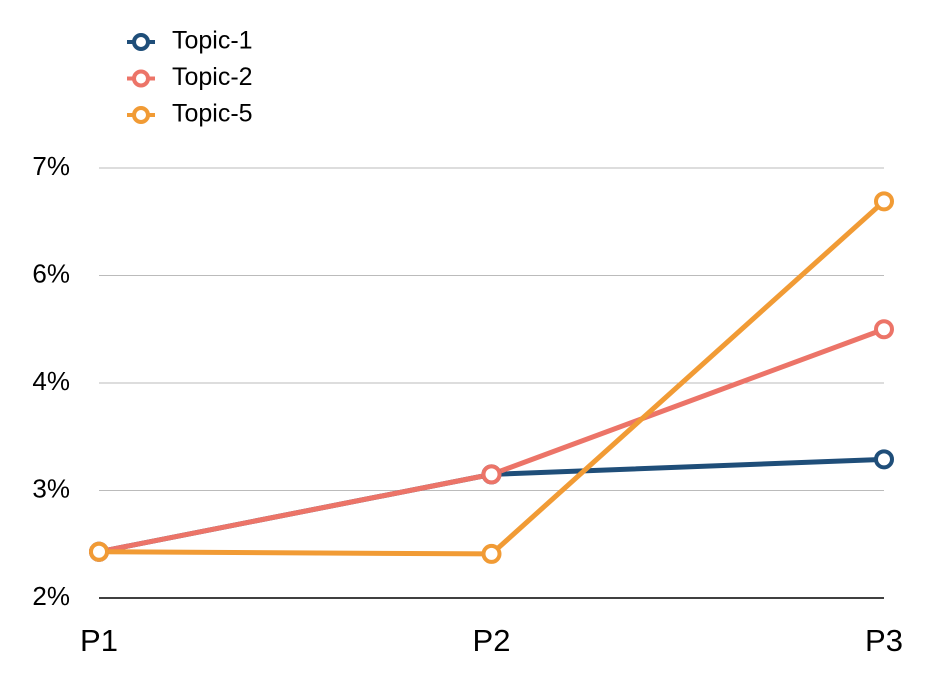 This screenshot has width=940, height=690. I want to click on y-tick-label: 6%, so click(51, 273).